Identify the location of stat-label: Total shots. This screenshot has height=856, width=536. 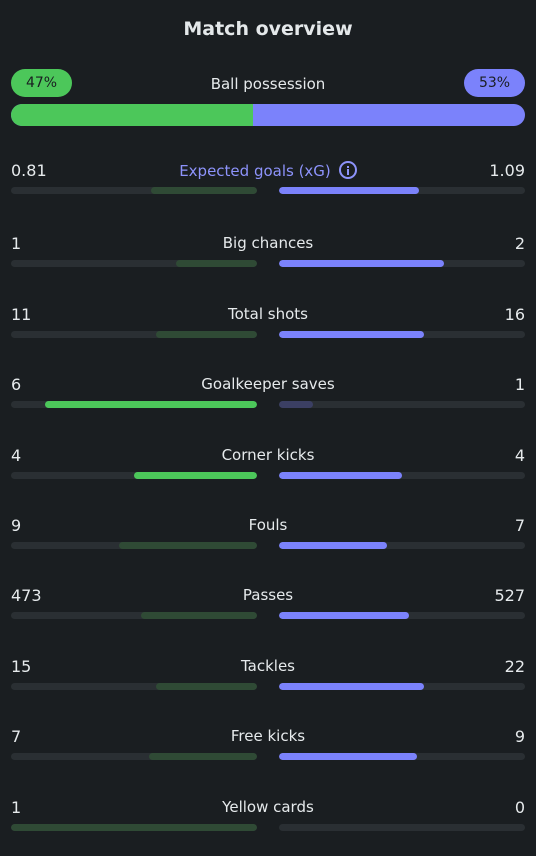
(268, 314).